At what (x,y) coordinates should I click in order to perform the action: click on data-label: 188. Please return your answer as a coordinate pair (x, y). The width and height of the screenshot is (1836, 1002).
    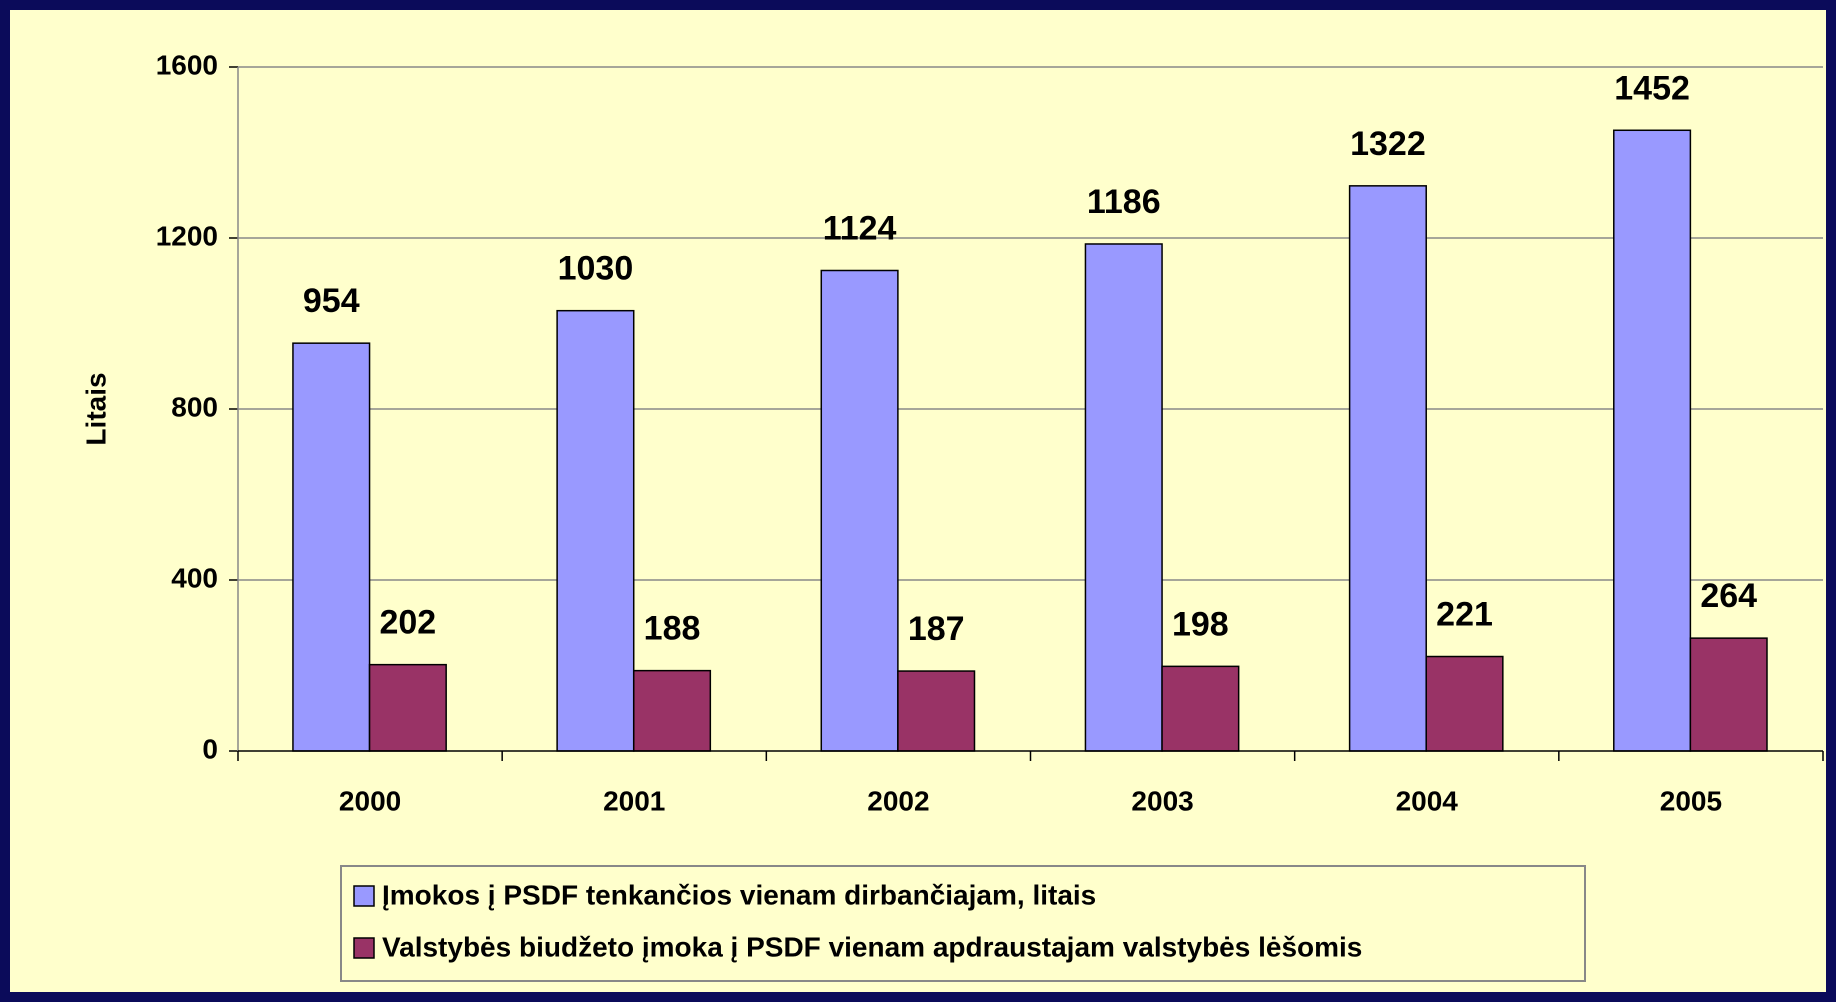
    Looking at the image, I should click on (672, 629).